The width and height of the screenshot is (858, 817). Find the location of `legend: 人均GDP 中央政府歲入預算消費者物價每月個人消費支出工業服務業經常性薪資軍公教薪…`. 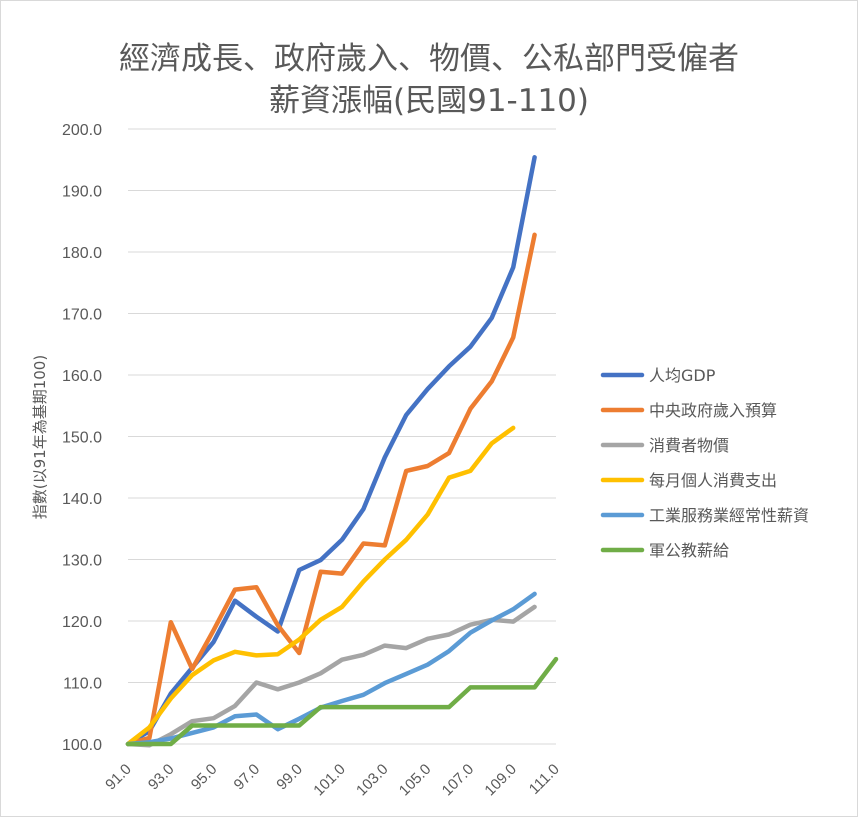

legend: 人均GDP 中央政府歲入預算消費者物價每月個人消費支出工業服務業經常性薪資軍公教薪… is located at coordinates (704, 463).